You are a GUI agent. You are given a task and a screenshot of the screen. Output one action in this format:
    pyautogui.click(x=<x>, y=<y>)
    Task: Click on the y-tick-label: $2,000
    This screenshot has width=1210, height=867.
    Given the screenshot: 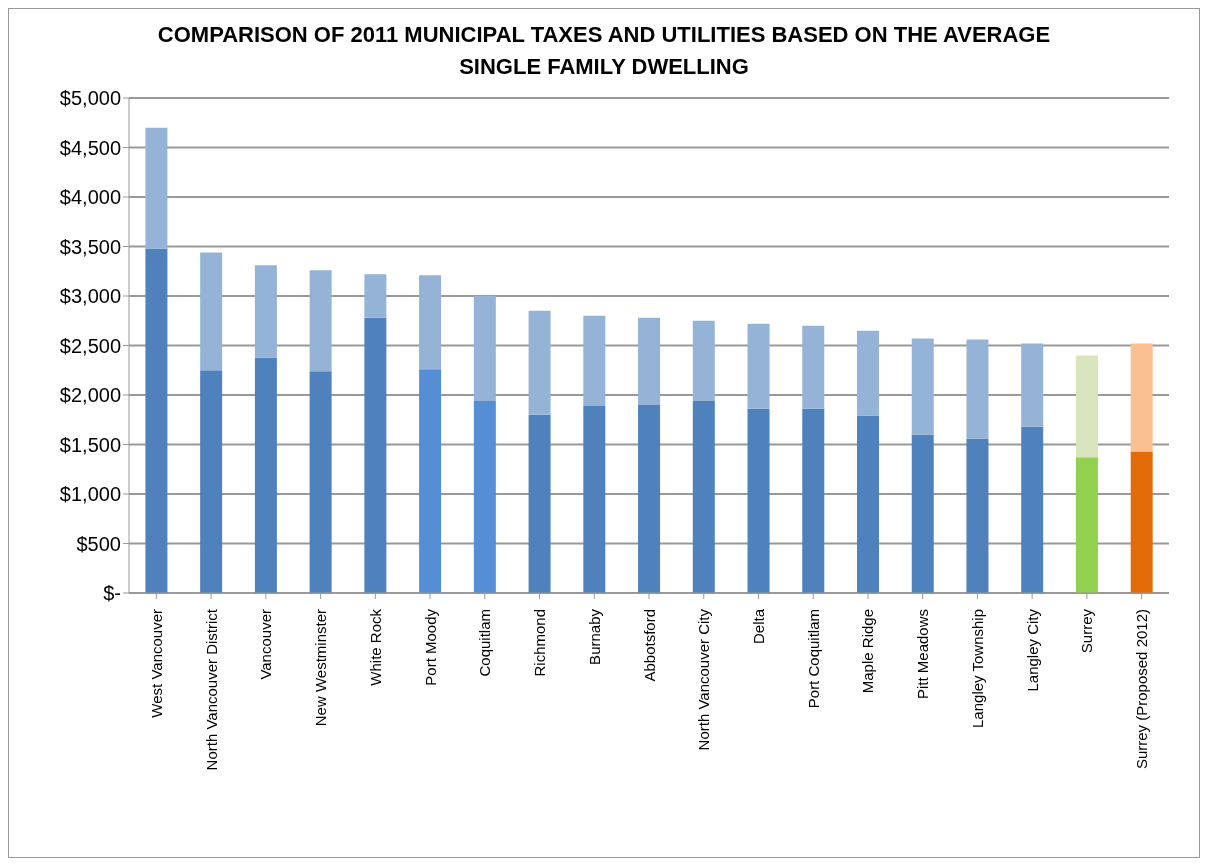 What is the action you would take?
    pyautogui.click(x=90, y=395)
    